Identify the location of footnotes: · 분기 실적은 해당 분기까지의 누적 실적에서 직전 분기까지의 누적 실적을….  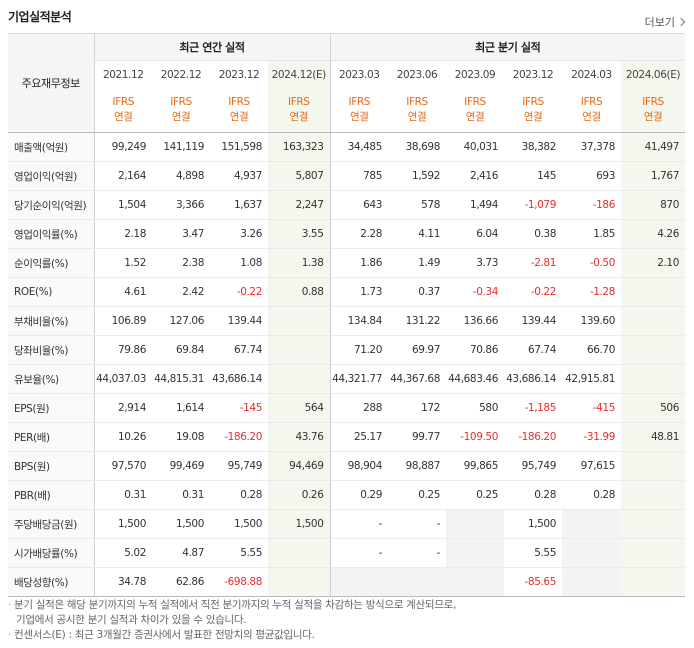
(232, 620).